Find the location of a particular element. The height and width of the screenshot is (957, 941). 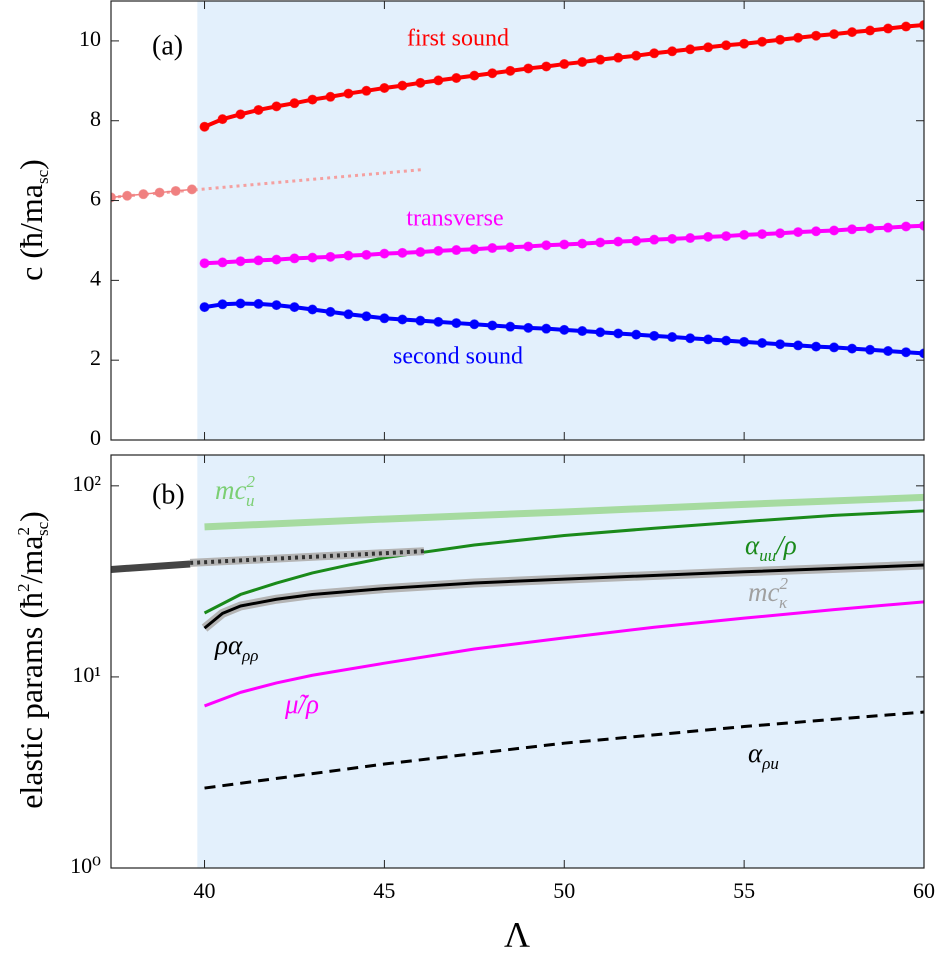

annotation: mc2 u is located at coordinates (235, 491).